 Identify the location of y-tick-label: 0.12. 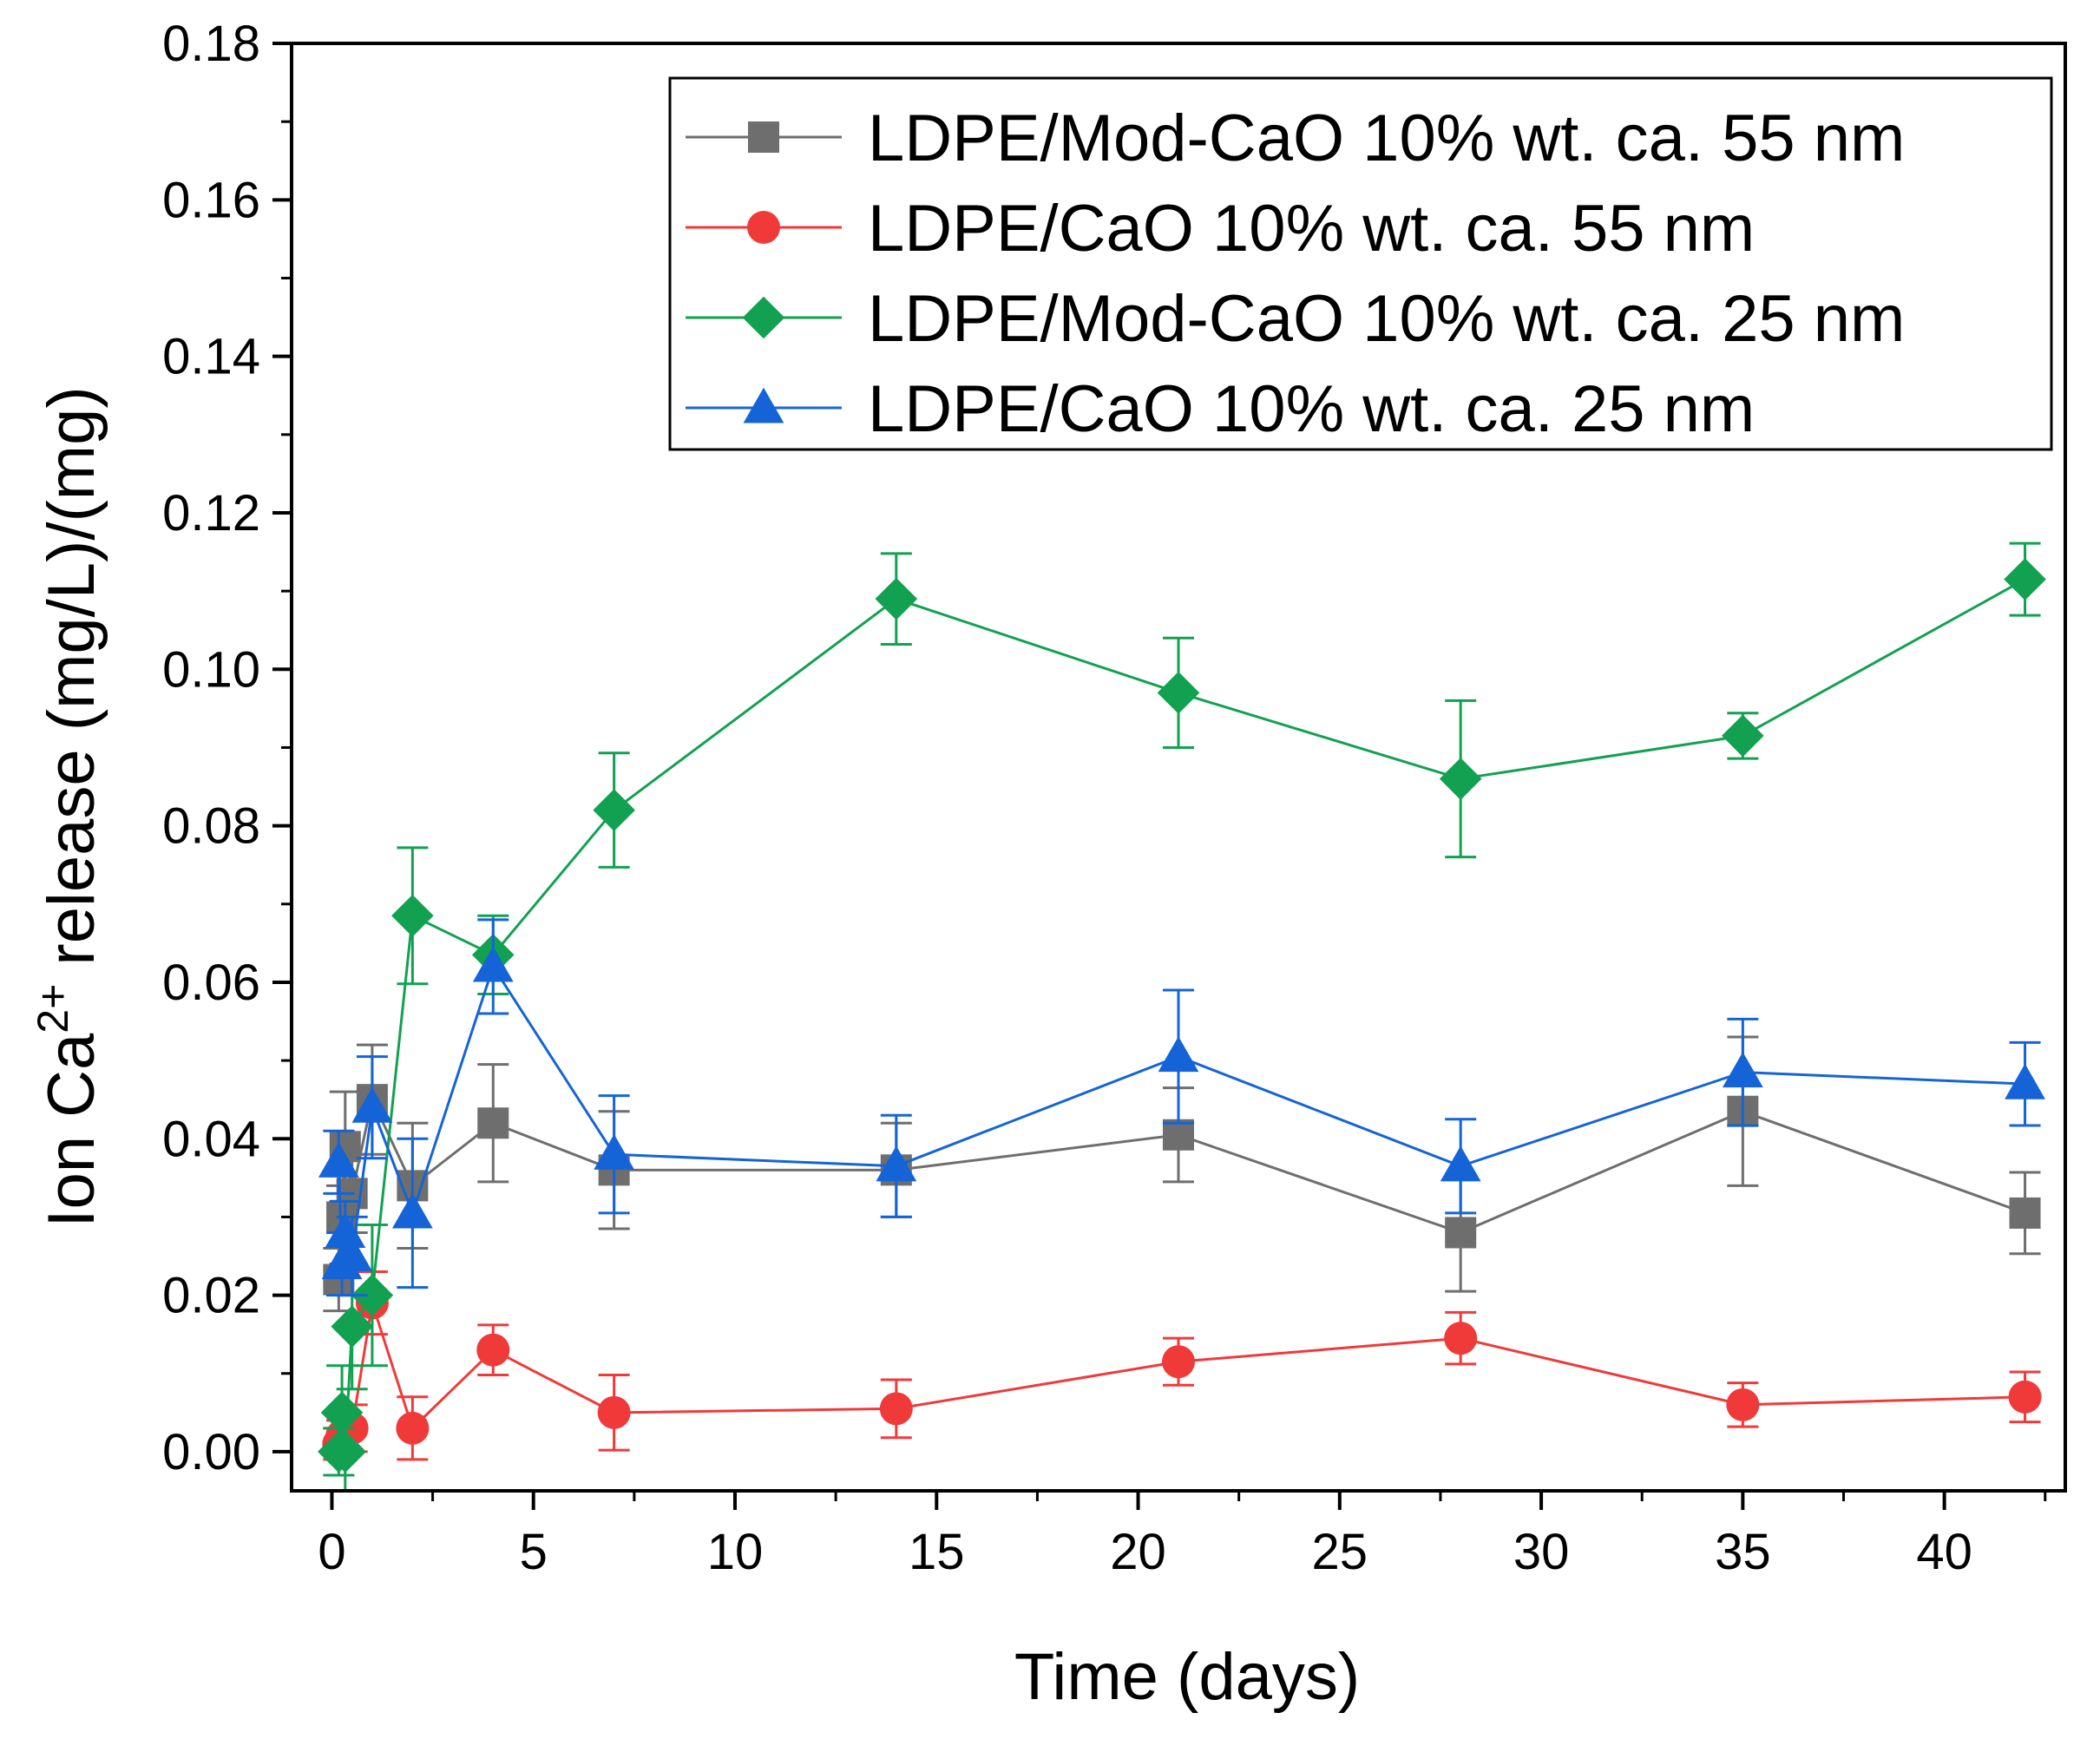
(211, 513).